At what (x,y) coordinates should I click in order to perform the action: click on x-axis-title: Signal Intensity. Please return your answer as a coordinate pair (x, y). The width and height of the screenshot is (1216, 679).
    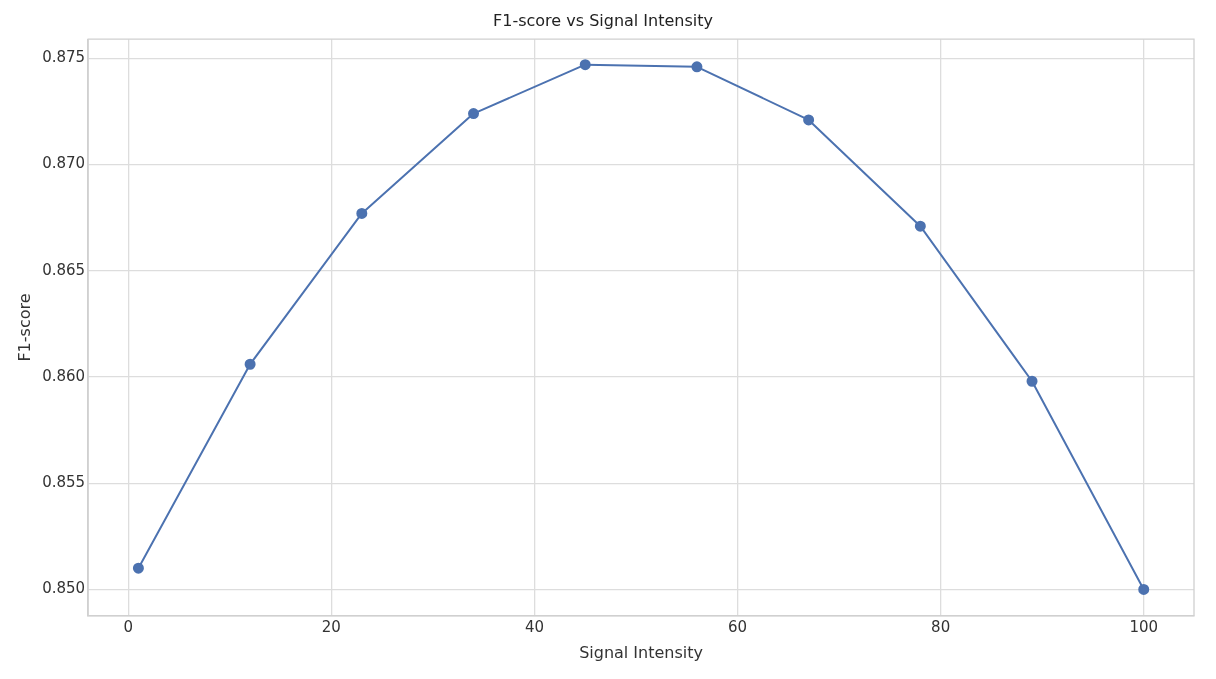
    Looking at the image, I should click on (641, 652).